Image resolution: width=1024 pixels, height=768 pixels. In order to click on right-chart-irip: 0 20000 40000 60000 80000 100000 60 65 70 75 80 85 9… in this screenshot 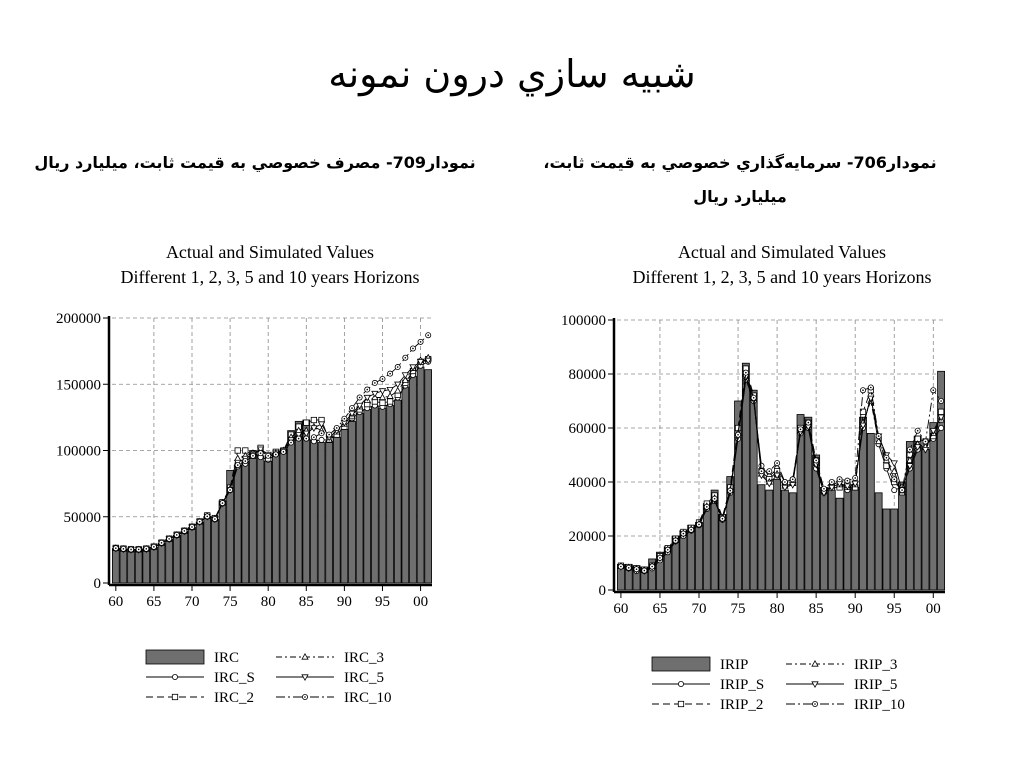, I will do `click(753, 465)`.